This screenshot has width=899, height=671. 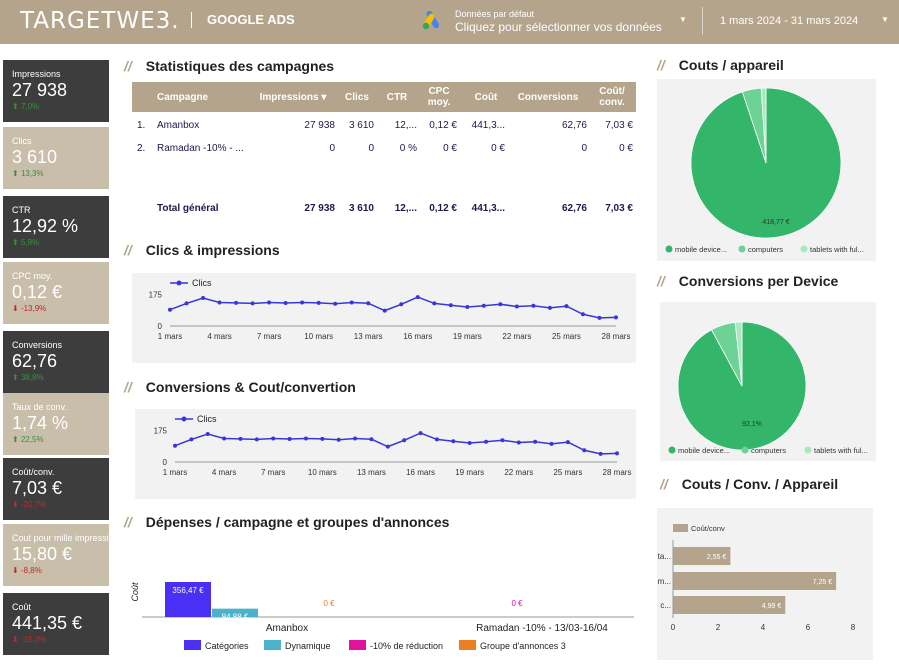 What do you see at coordinates (683, 19) in the screenshot?
I see `datasource-dropdown-icon: ▼` at bounding box center [683, 19].